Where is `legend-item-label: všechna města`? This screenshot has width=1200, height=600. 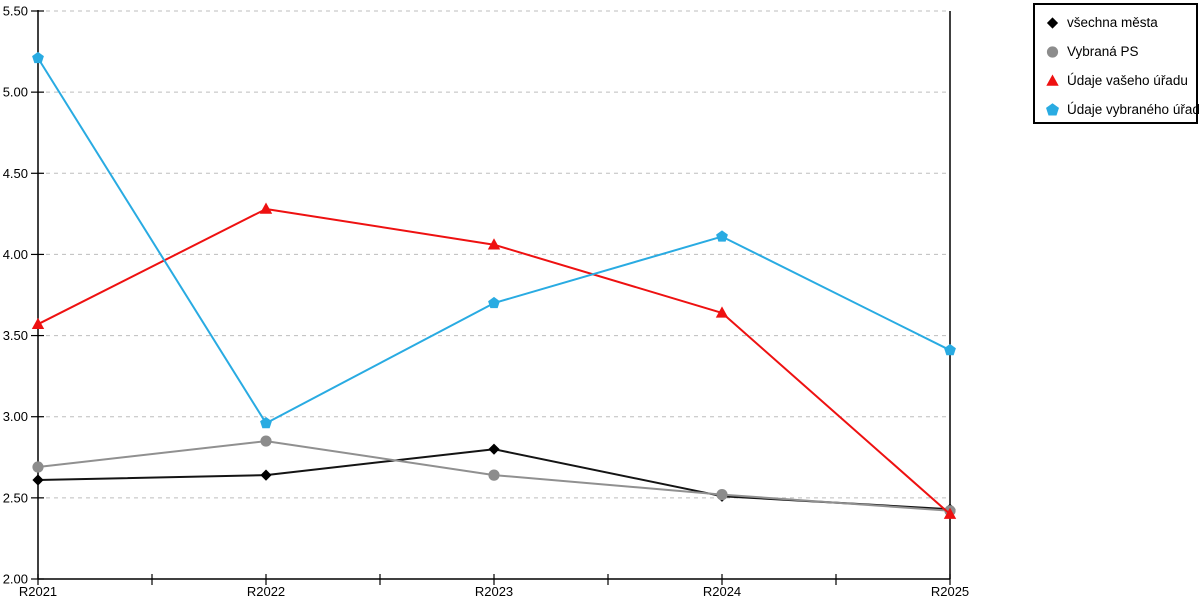 legend-item-label: všechna města is located at coordinates (1112, 22).